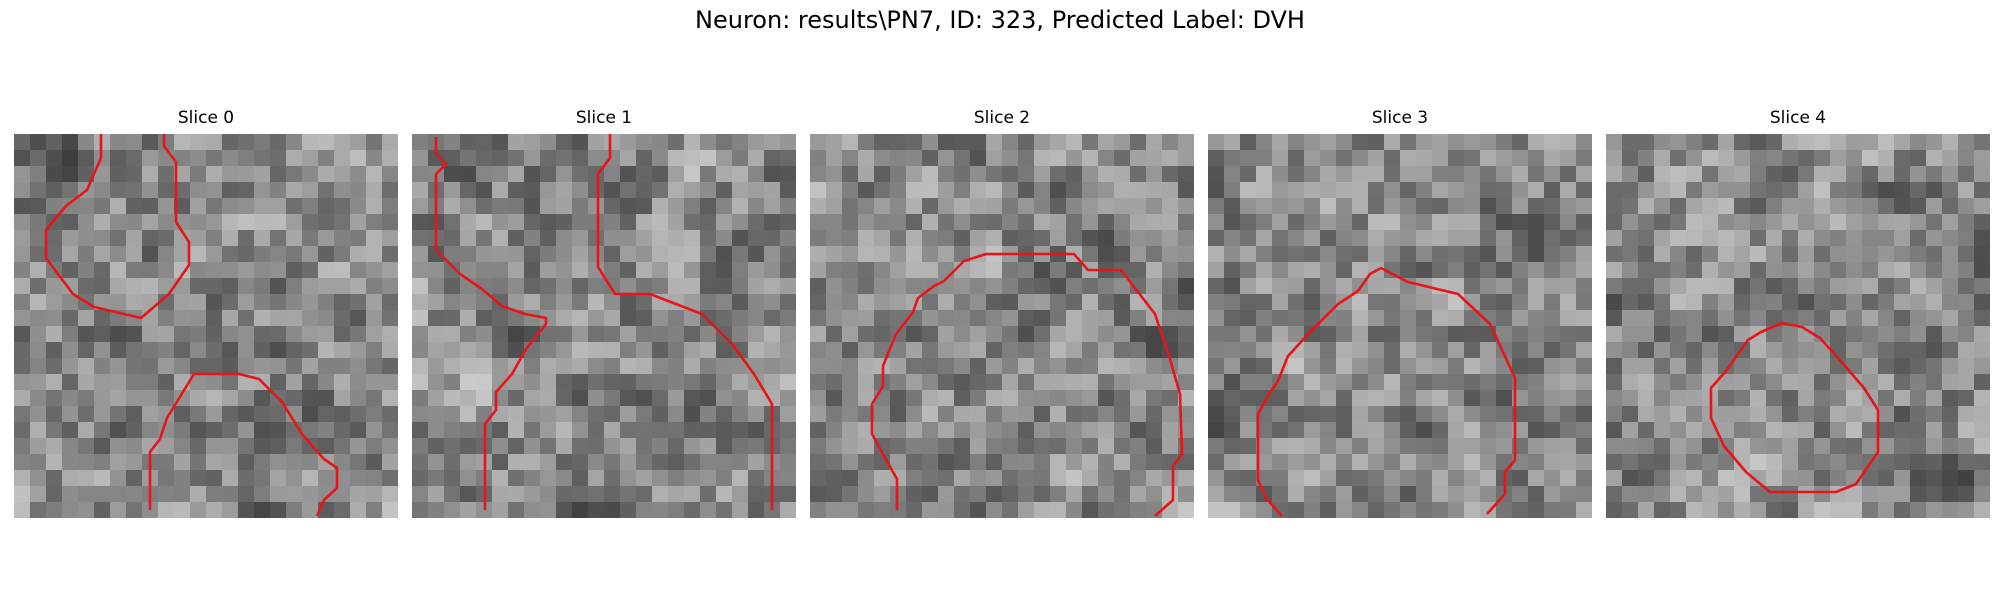  What do you see at coordinates (604, 118) in the screenshot?
I see `slice-title: Slice 1` at bounding box center [604, 118].